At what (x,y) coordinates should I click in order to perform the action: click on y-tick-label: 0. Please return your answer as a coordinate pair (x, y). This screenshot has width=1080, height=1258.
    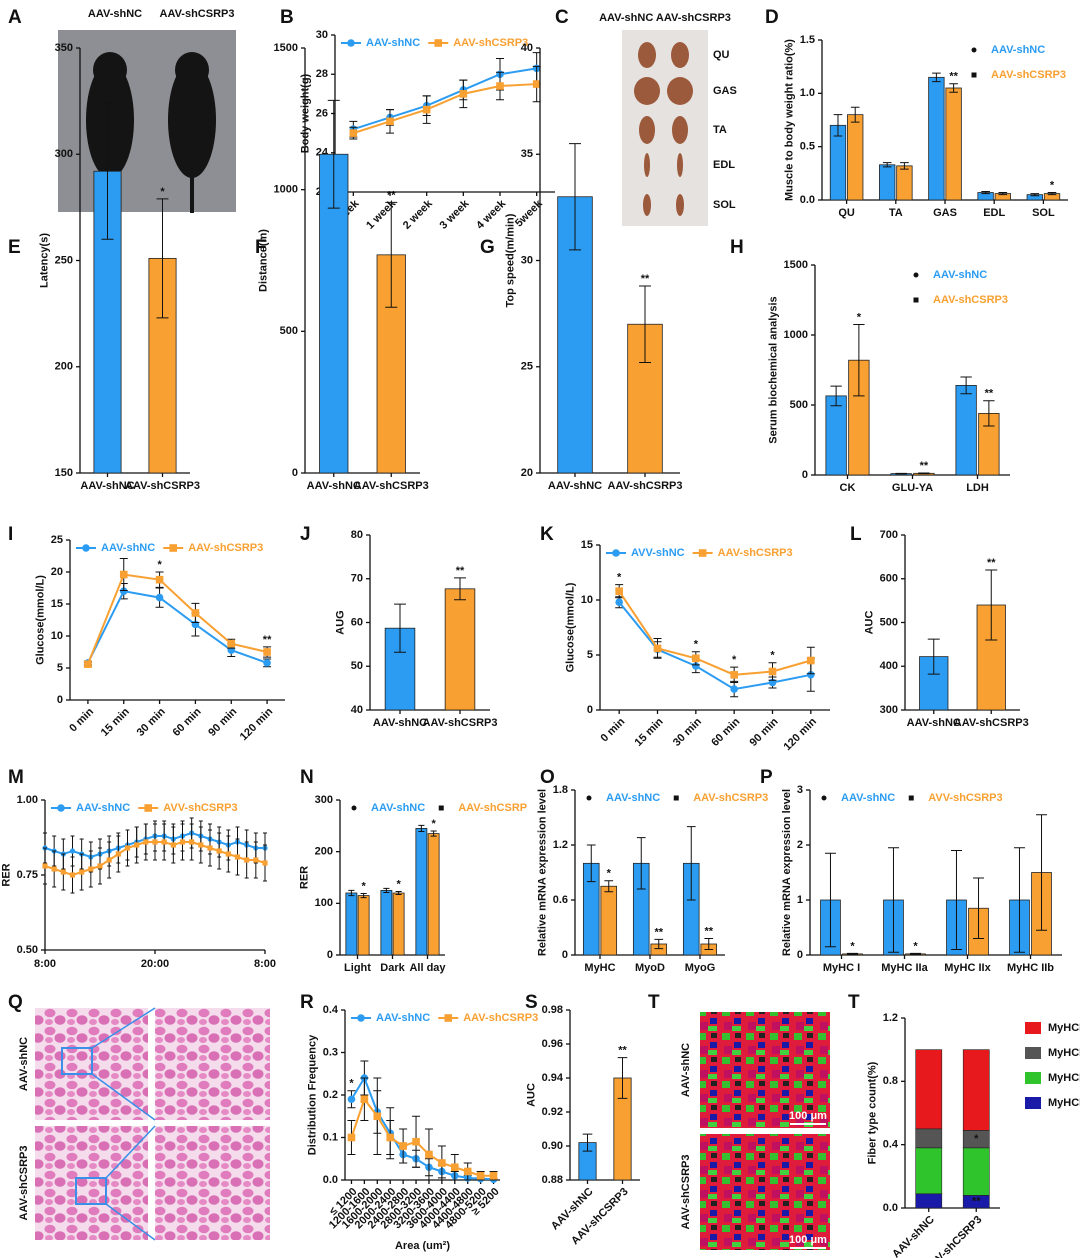
    Looking at the image, I should click on (805, 475).